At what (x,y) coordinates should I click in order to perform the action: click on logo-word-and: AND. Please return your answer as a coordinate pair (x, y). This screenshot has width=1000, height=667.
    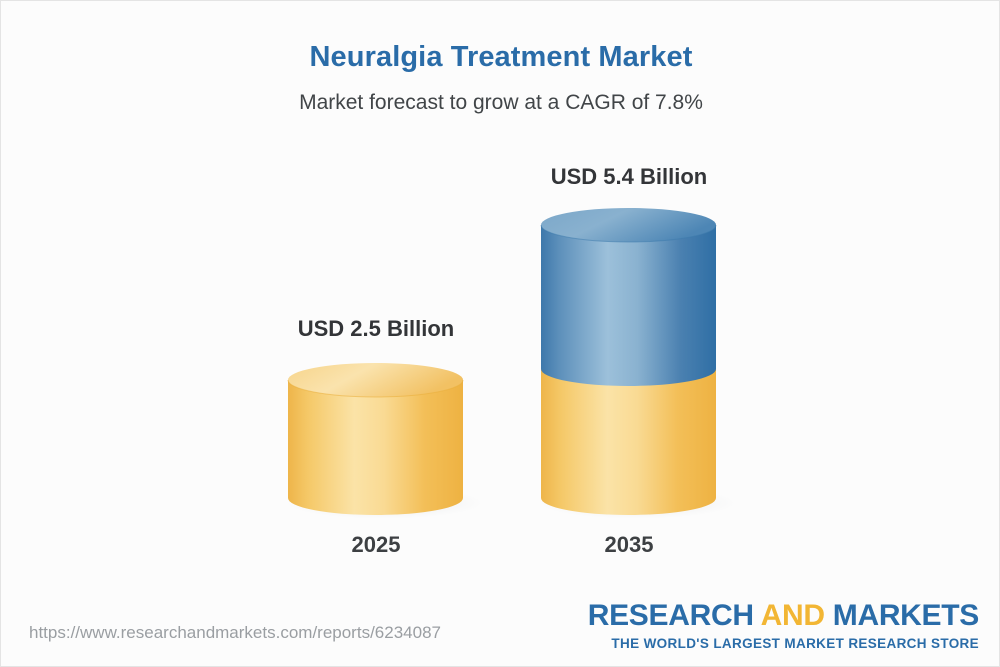
    Looking at the image, I should click on (793, 615).